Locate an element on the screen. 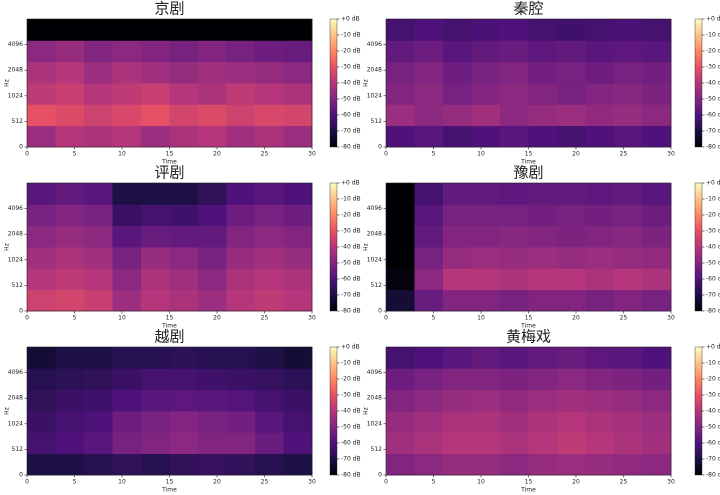 The height and width of the screenshot is (495, 720). colorbar-tick-label: -10 dB is located at coordinates (713, 363).